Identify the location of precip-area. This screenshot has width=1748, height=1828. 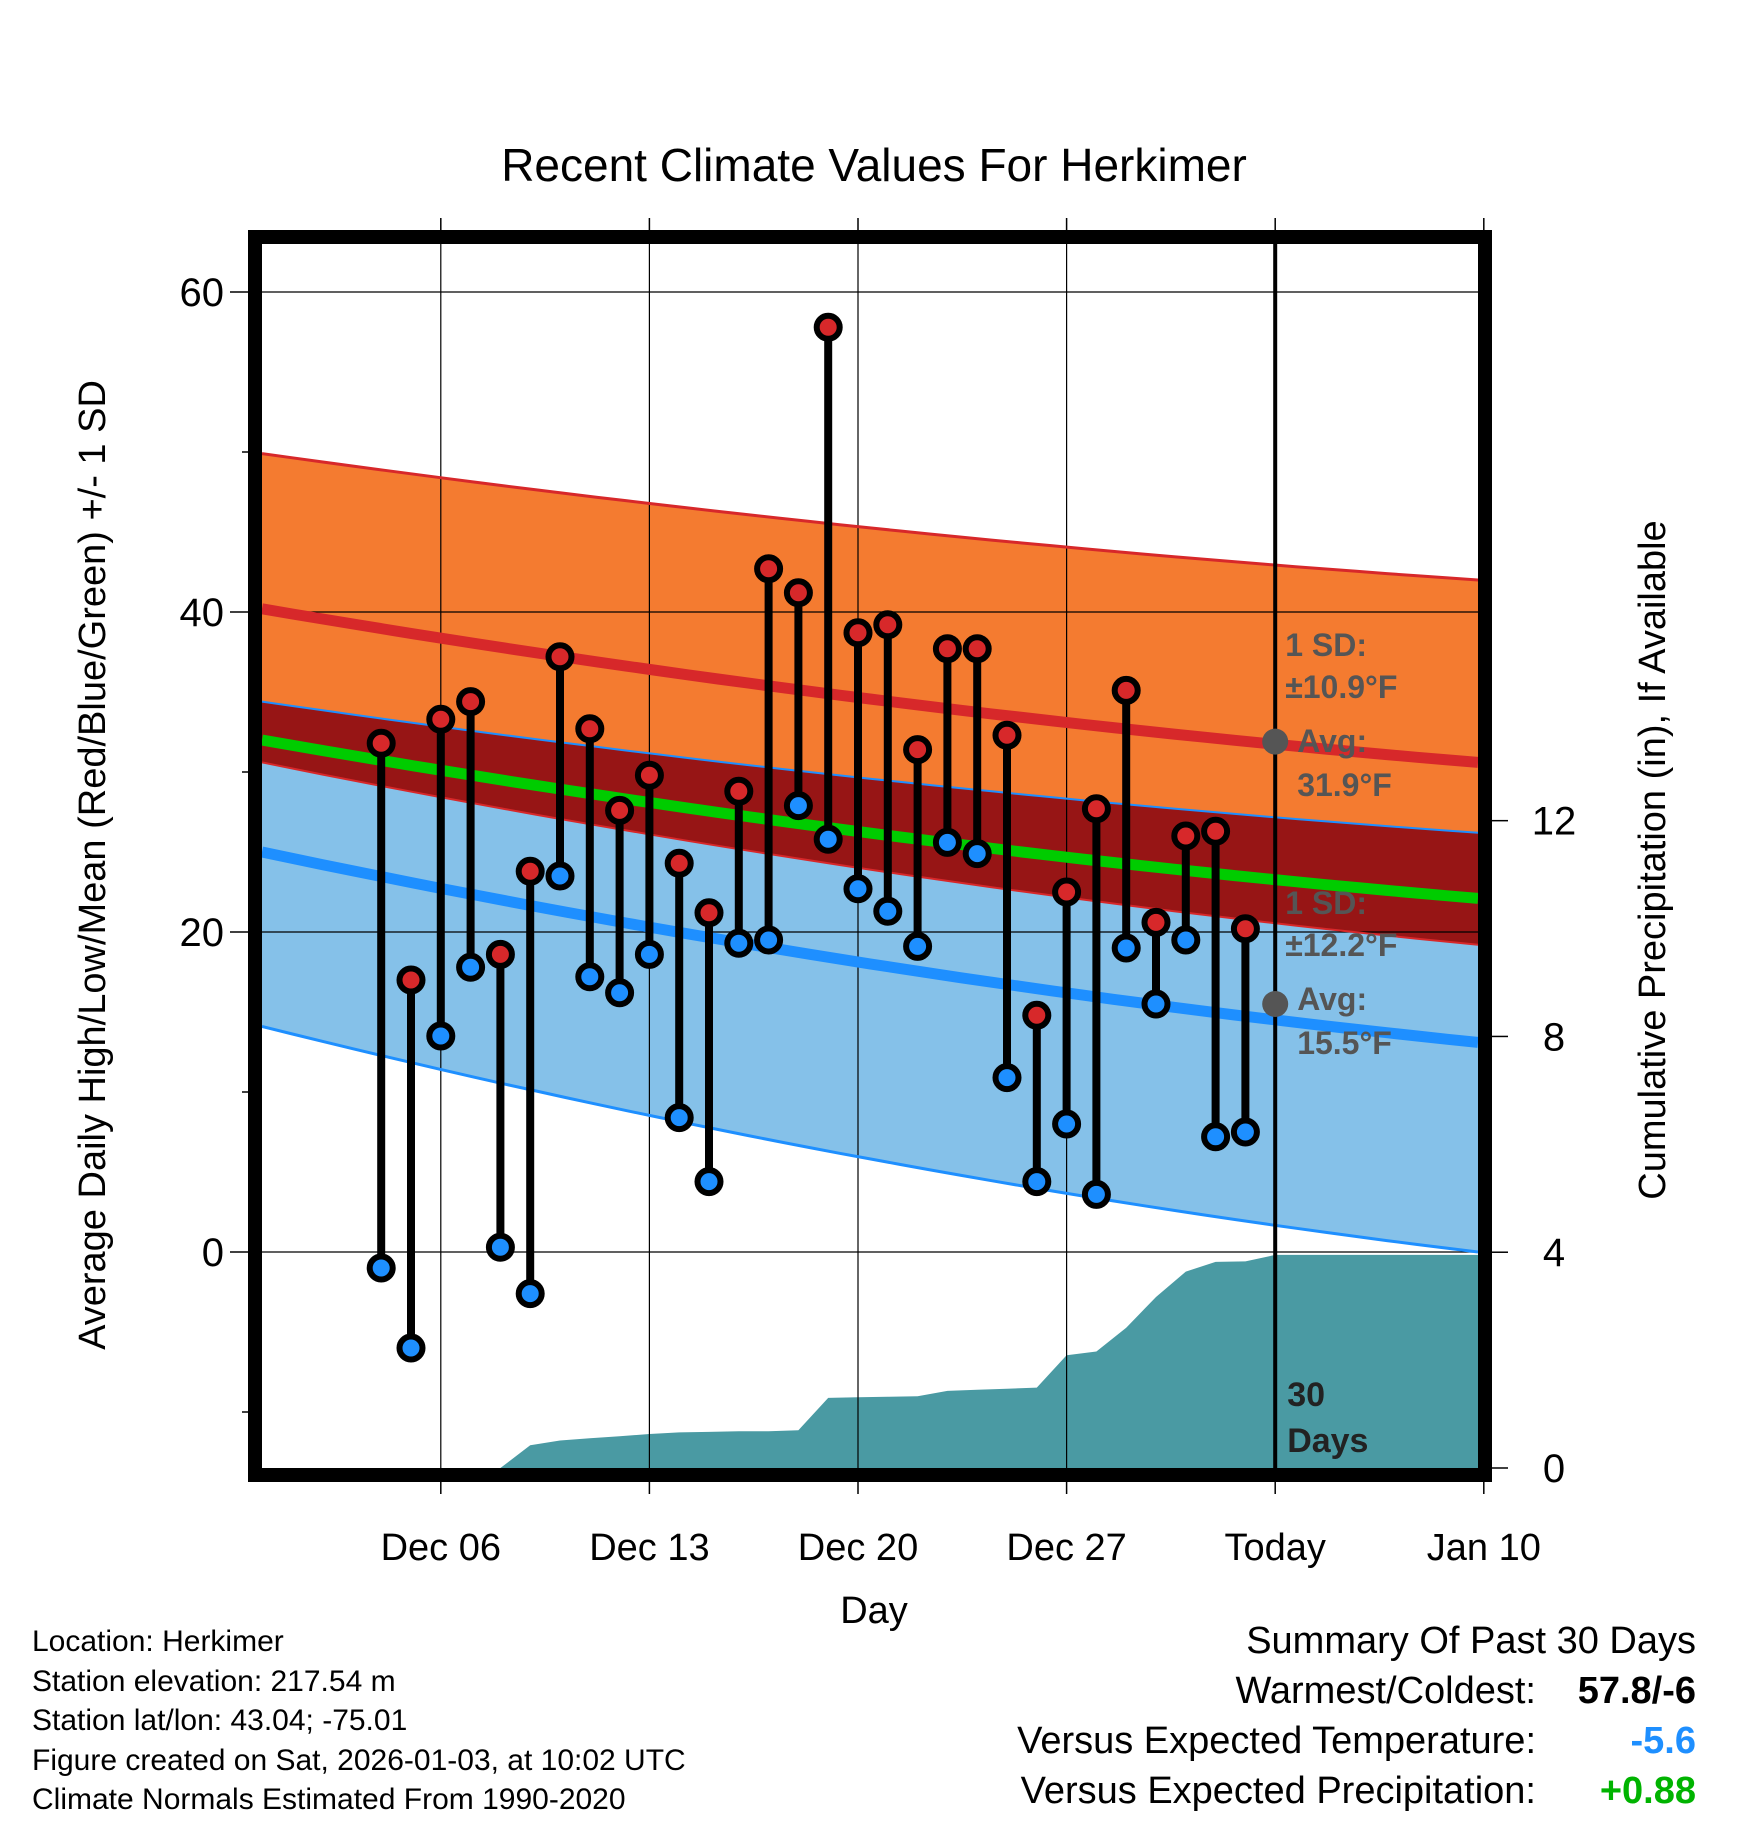
(929, 1361).